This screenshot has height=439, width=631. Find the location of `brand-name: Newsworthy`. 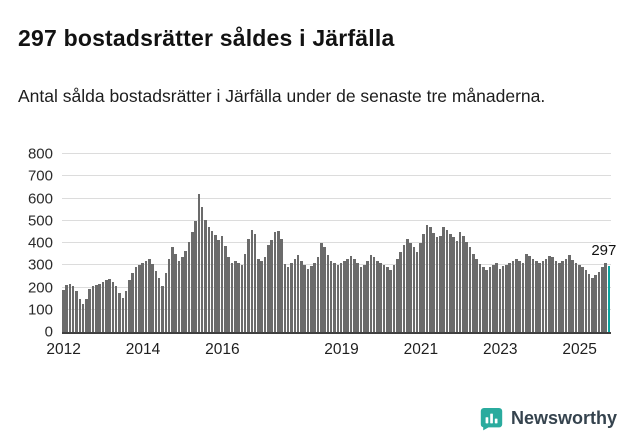

brand-name: Newsworthy is located at coordinates (563, 418).